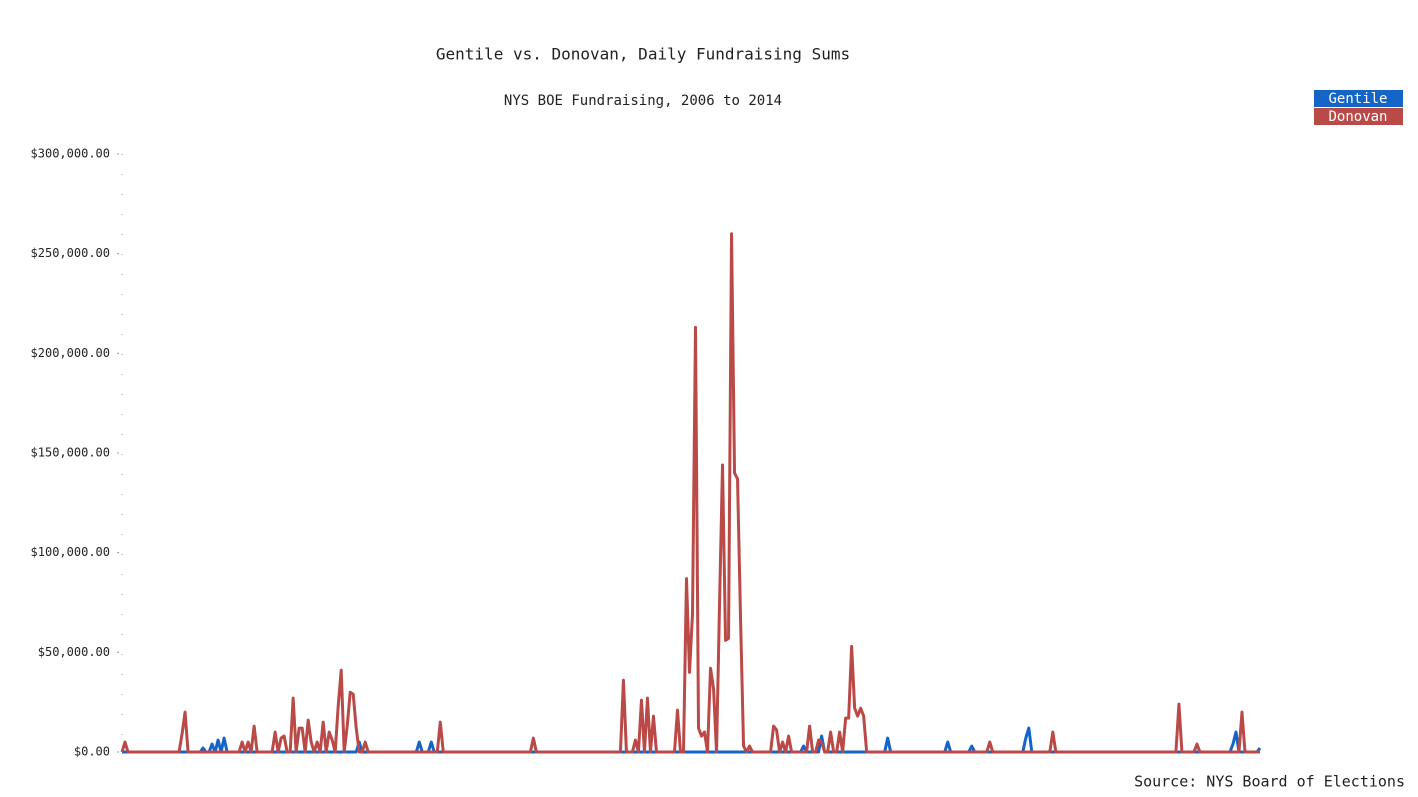 The image size is (1418, 797). Describe the element at coordinates (70, 353) in the screenshot. I see `y-tick-label: $200,000.00` at that location.